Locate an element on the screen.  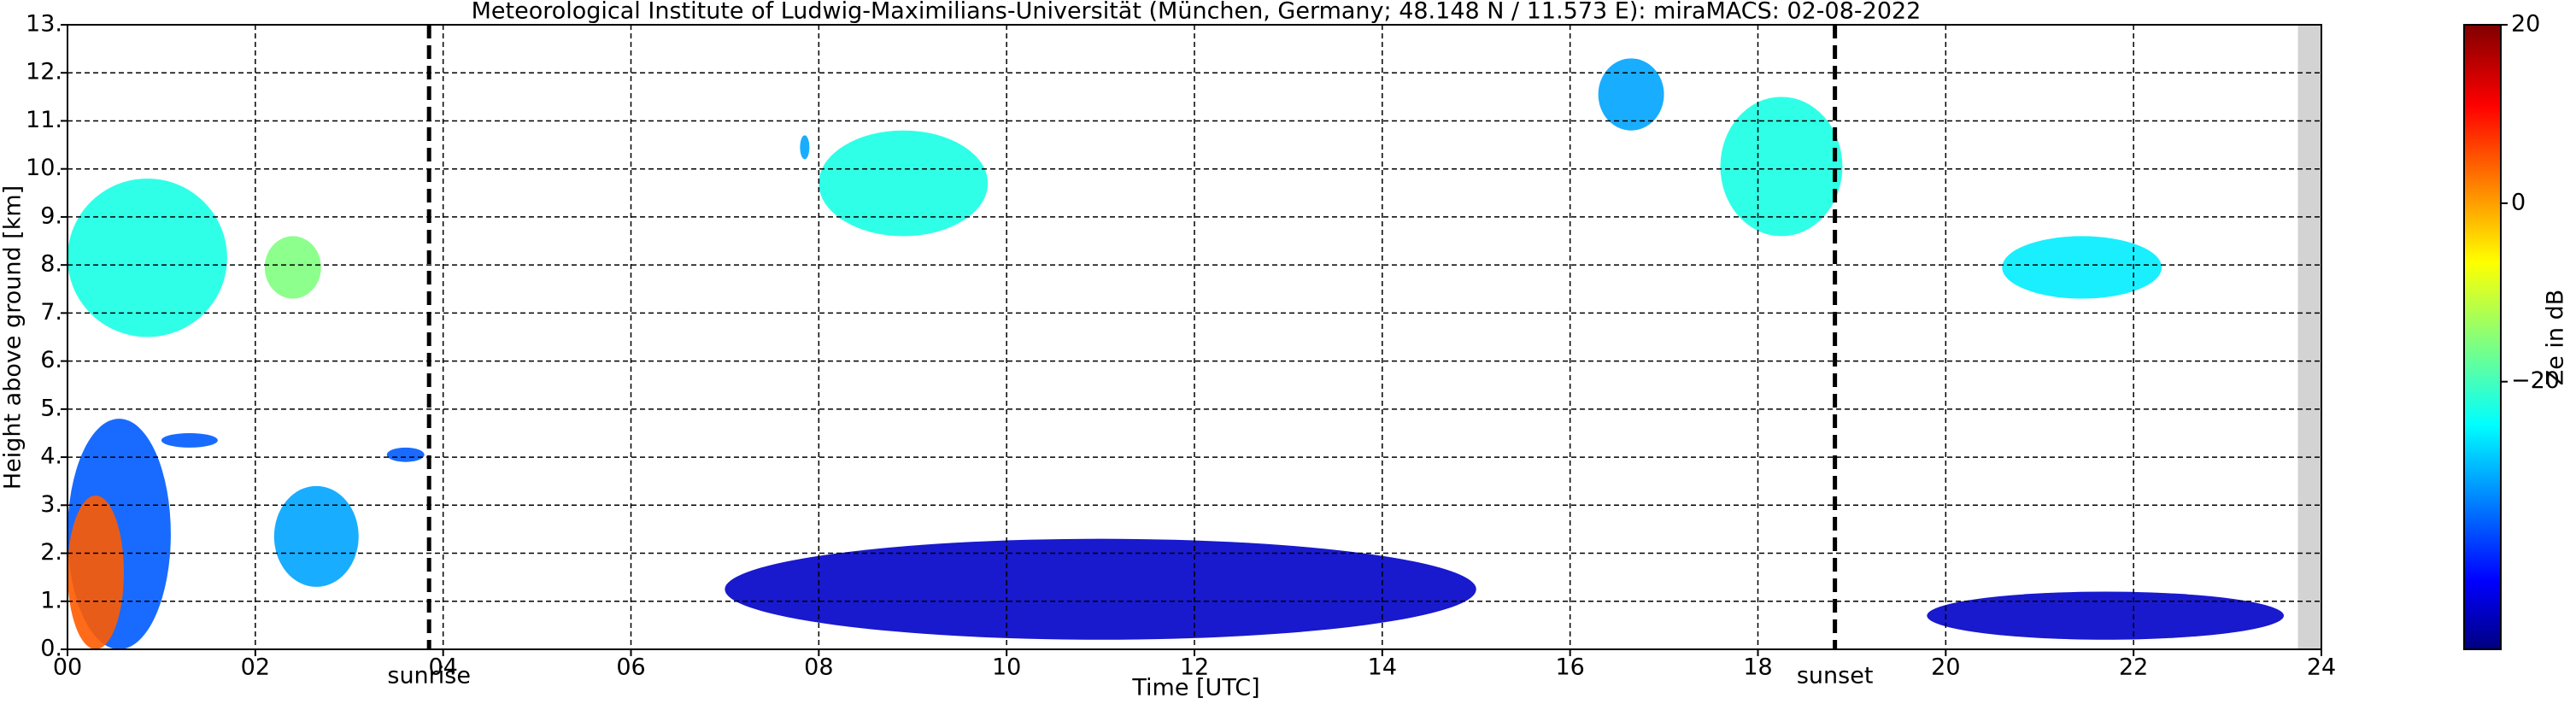
colorbar-frame is located at coordinates (2482, 337).